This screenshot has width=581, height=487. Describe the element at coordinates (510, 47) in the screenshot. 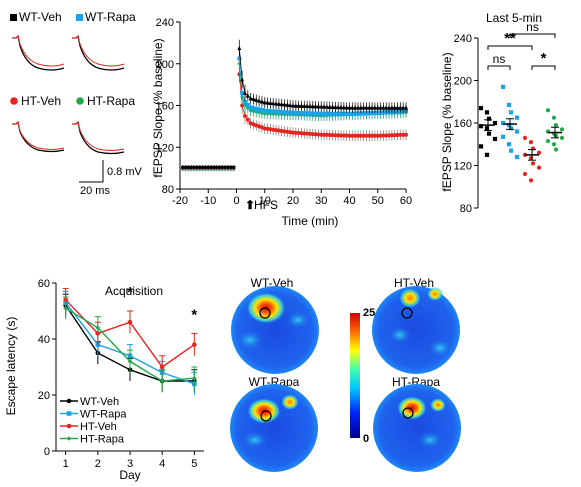

I see `significance-bracket` at that location.